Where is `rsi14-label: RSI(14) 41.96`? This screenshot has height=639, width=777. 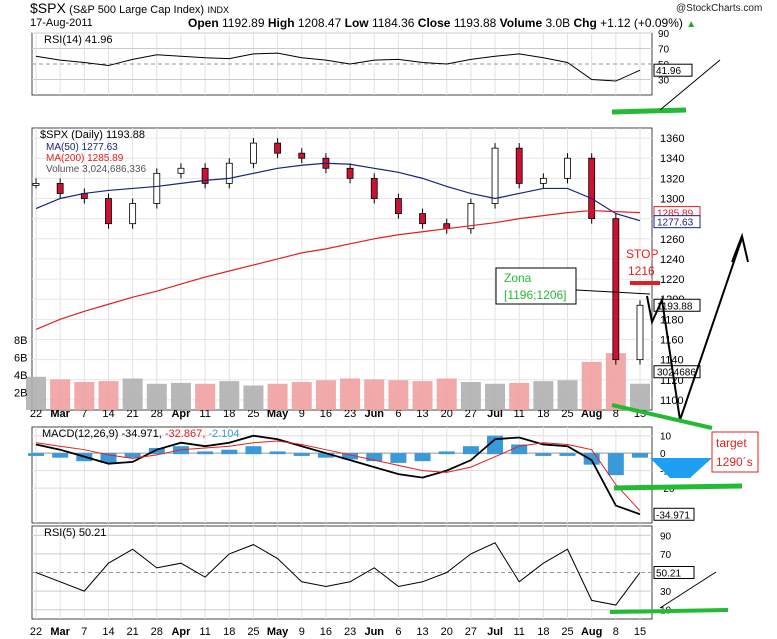
rsi14-label: RSI(14) 41.96 is located at coordinates (78, 40).